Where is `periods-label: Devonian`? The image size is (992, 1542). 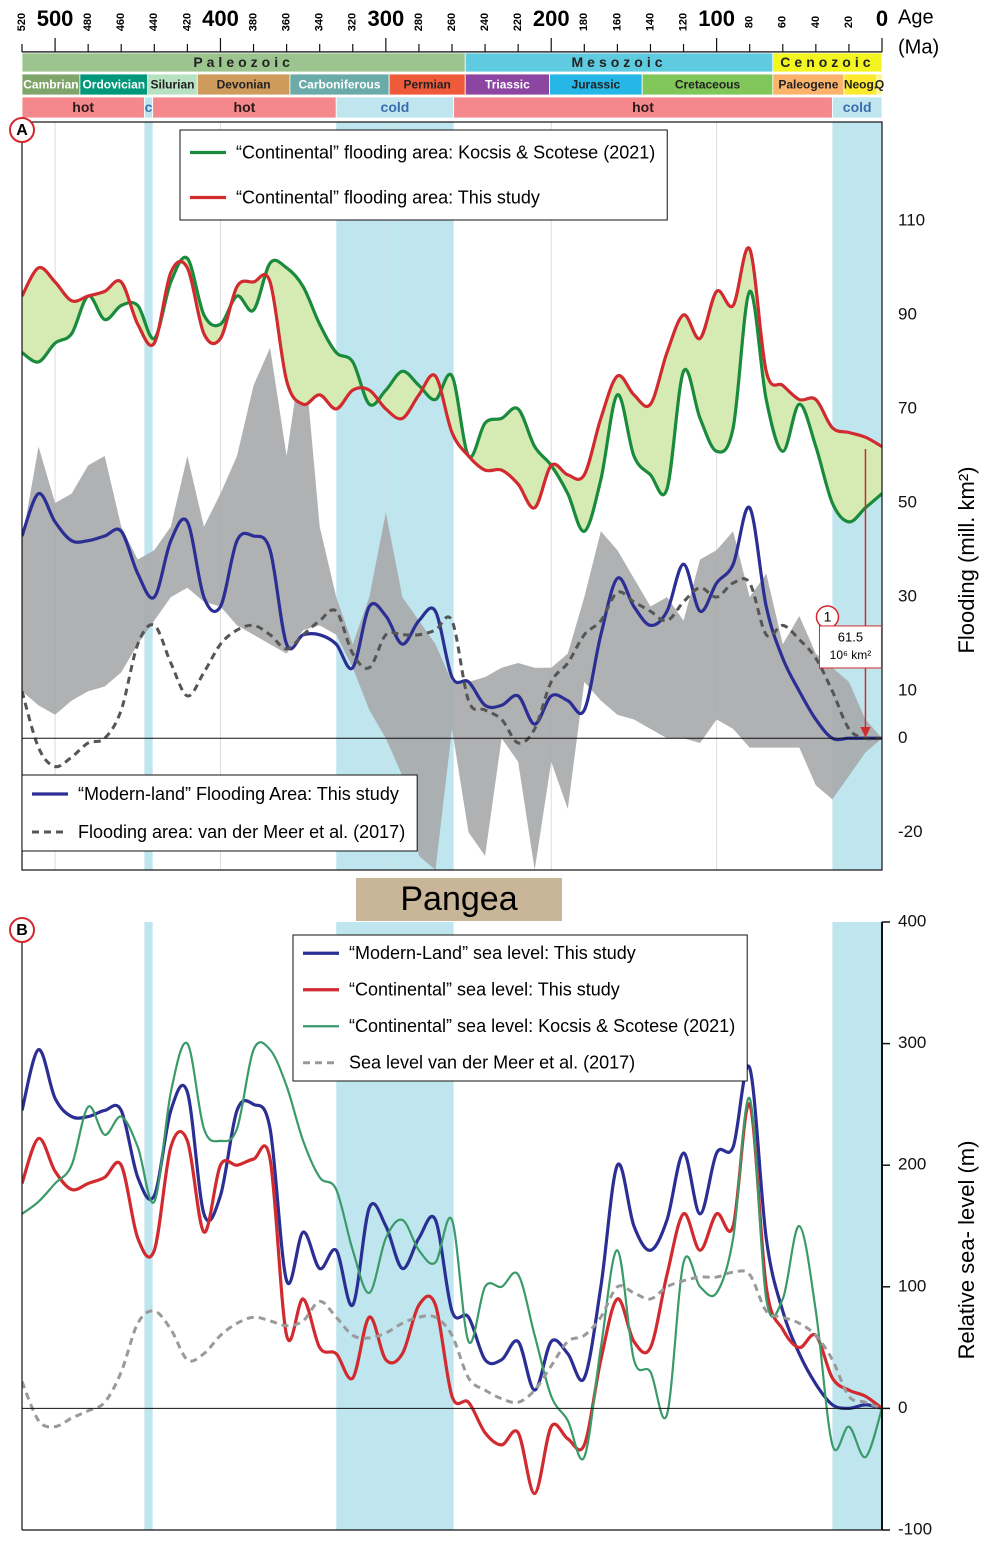
periods-label: Devonian is located at coordinates (244, 85).